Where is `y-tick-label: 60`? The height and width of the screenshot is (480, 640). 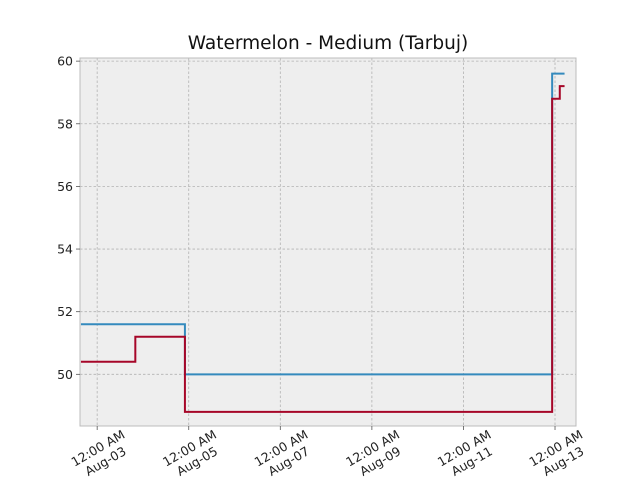 y-tick-label: 60 is located at coordinates (65, 61).